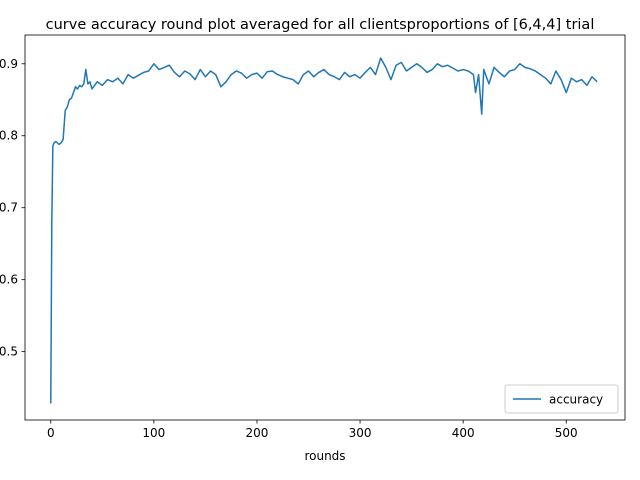  I want to click on y-tick-label: 0.9, so click(9, 64).